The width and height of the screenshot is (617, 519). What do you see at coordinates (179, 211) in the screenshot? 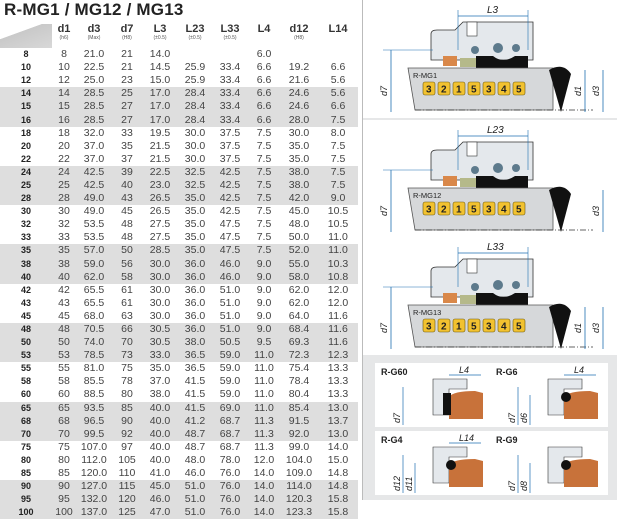
I see `table-row: 30 30 49.0 45 26.5 35.0 42.5 7.5 45.0 10.5` at bounding box center [179, 211].